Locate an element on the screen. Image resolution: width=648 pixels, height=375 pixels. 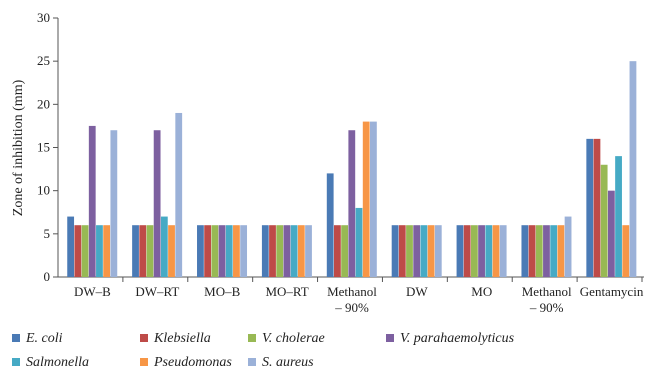
legend-label: Klebsiella is located at coordinates (182, 338).